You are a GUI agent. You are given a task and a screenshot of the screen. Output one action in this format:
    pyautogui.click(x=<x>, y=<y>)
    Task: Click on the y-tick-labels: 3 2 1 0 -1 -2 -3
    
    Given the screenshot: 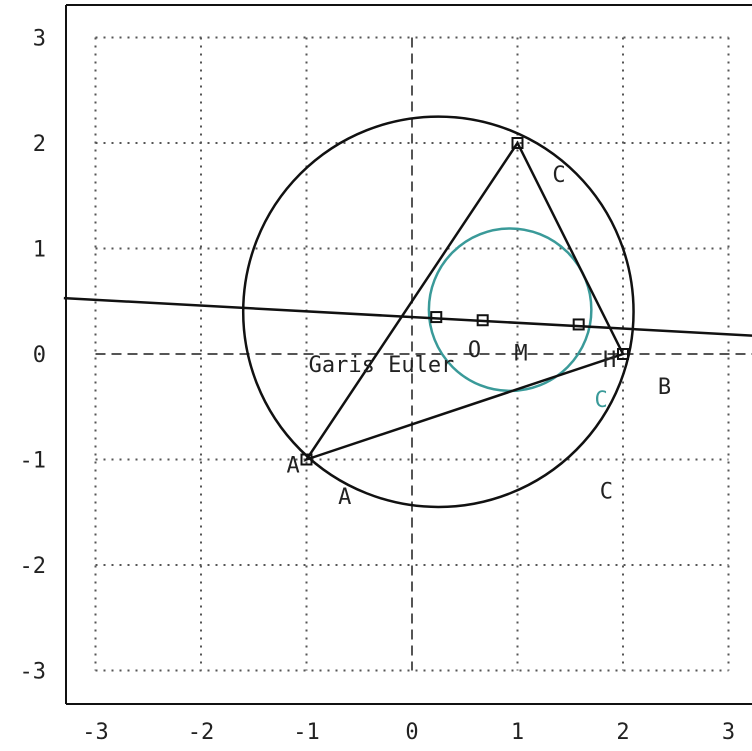 What is the action you would take?
    pyautogui.click(x=33, y=356)
    